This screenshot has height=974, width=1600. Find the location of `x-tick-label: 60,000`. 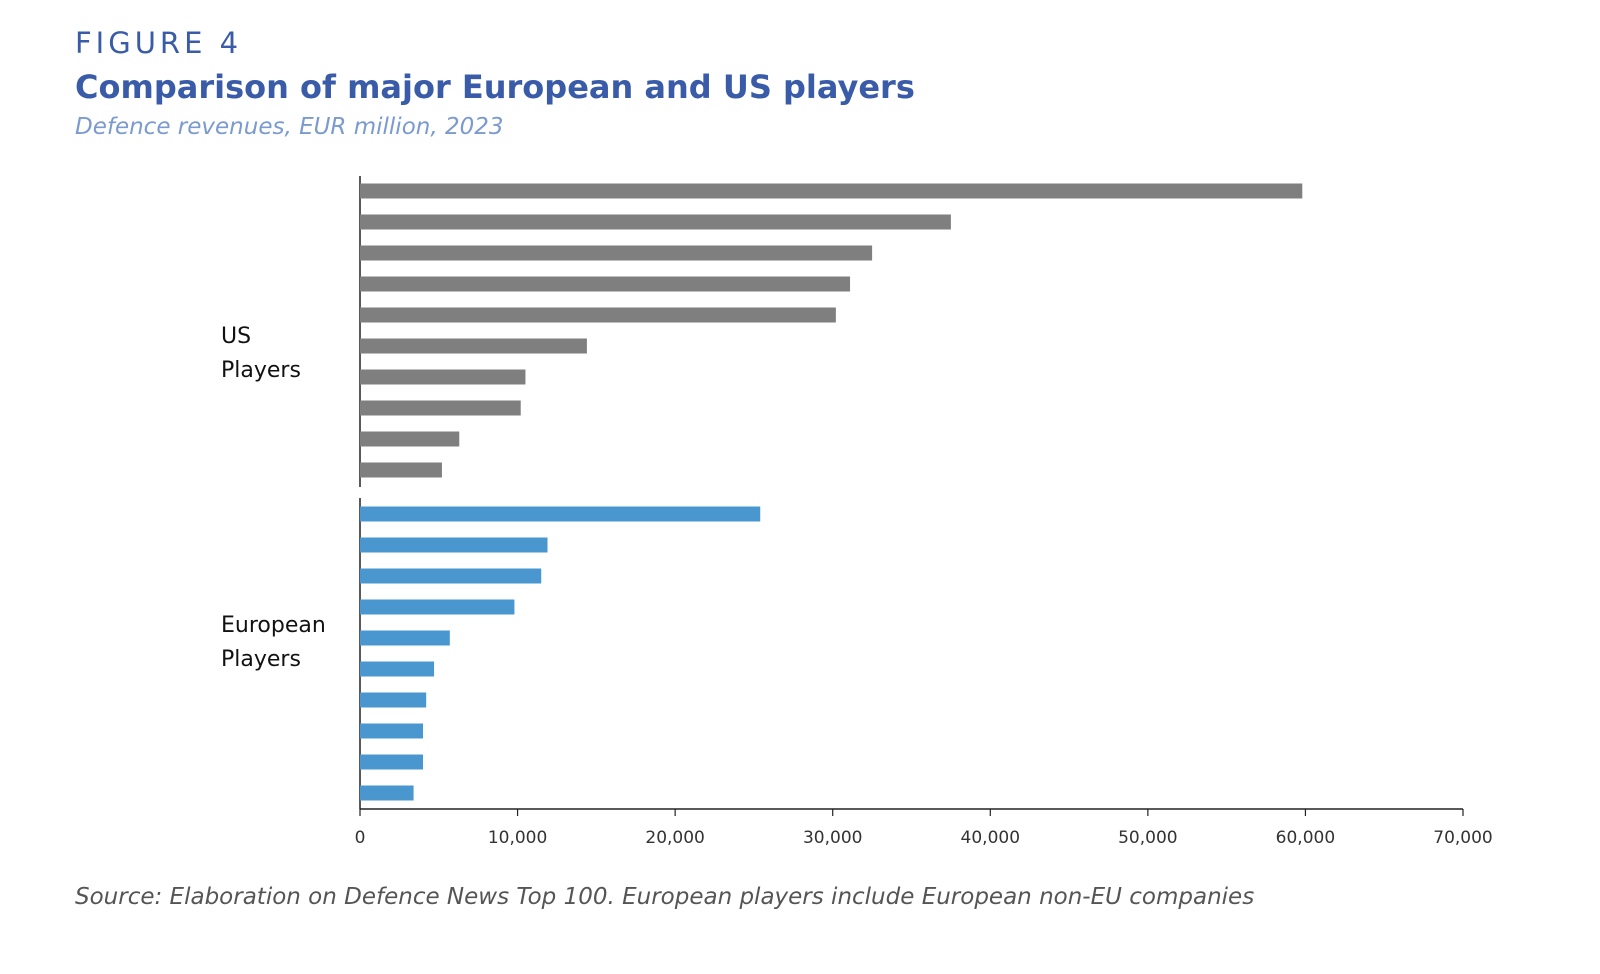

x-tick-label: 60,000 is located at coordinates (1305, 838).